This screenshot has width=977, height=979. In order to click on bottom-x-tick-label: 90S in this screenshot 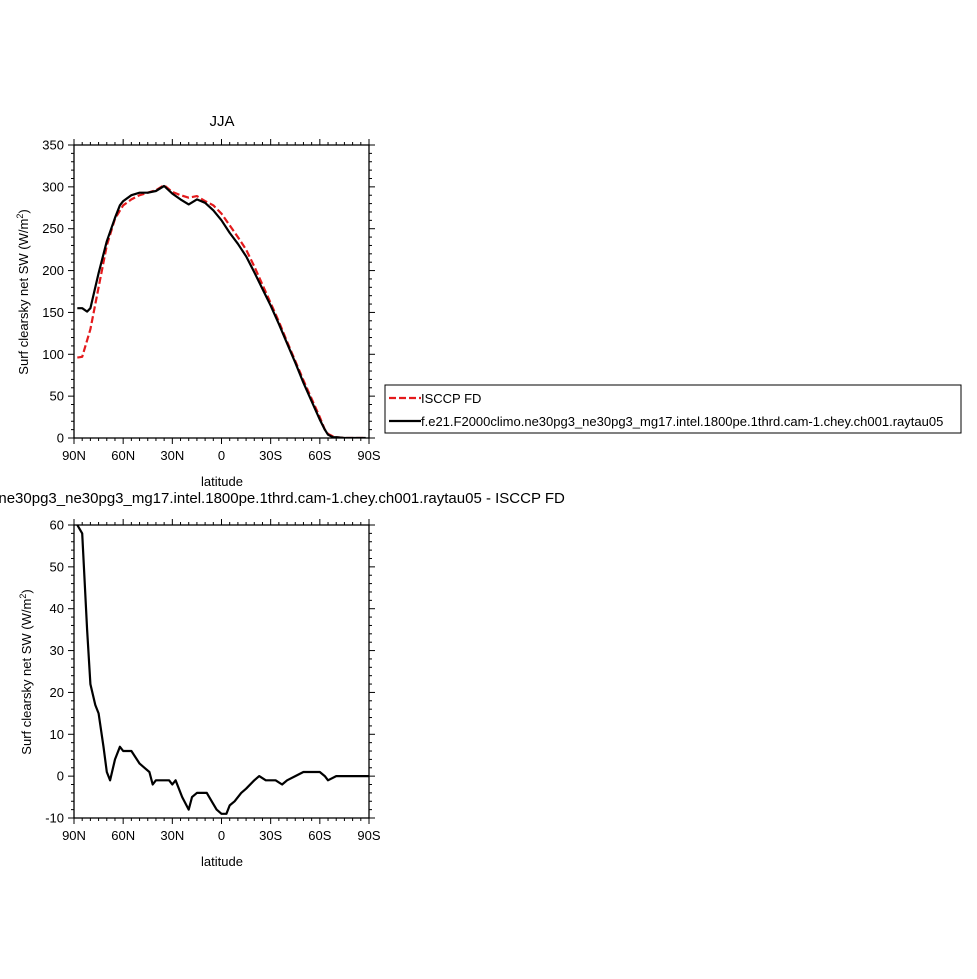, I will do `click(368, 835)`.